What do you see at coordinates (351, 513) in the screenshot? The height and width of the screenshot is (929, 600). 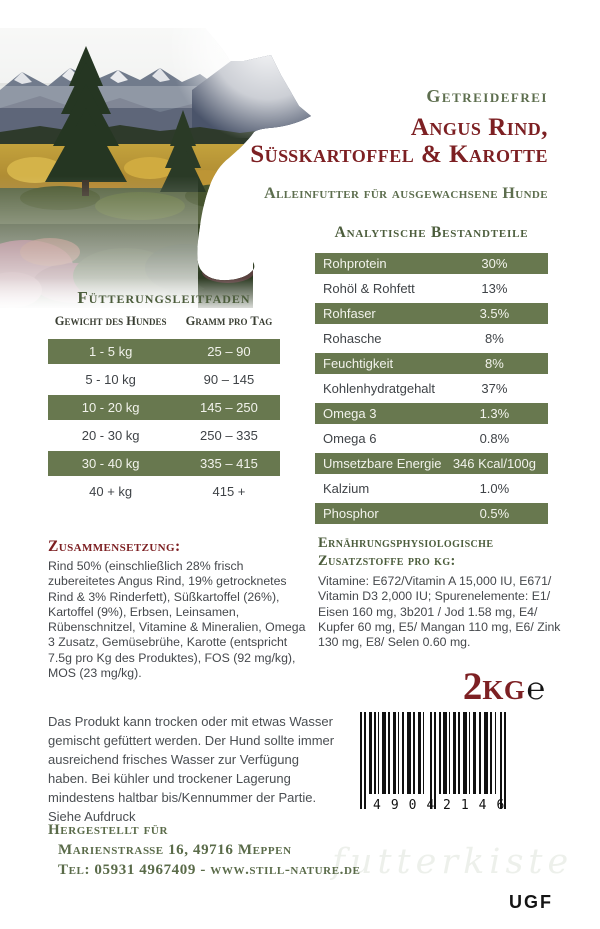 I see `analysis-label: Phosphor` at bounding box center [351, 513].